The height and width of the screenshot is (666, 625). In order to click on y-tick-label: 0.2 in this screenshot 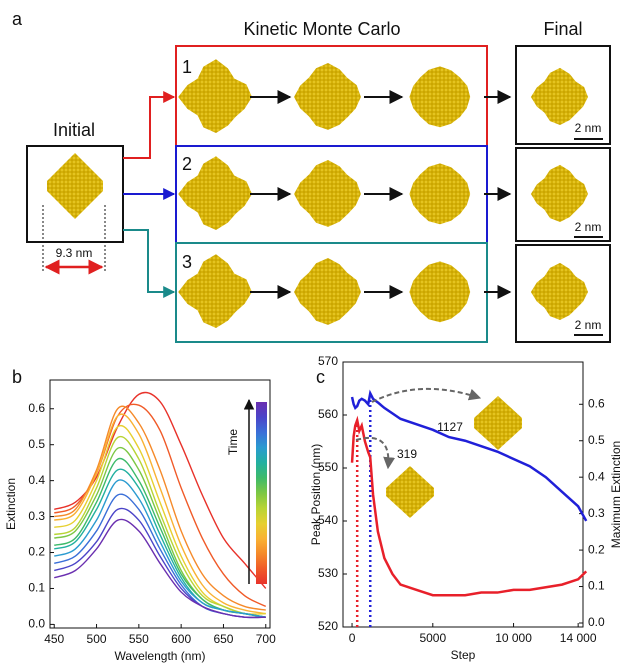, I will do `click(36, 552)`.